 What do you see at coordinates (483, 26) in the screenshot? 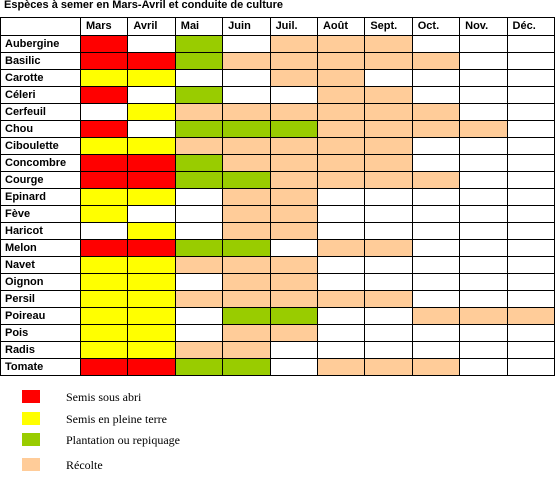
I see `month-header: Nov.` at bounding box center [483, 26].